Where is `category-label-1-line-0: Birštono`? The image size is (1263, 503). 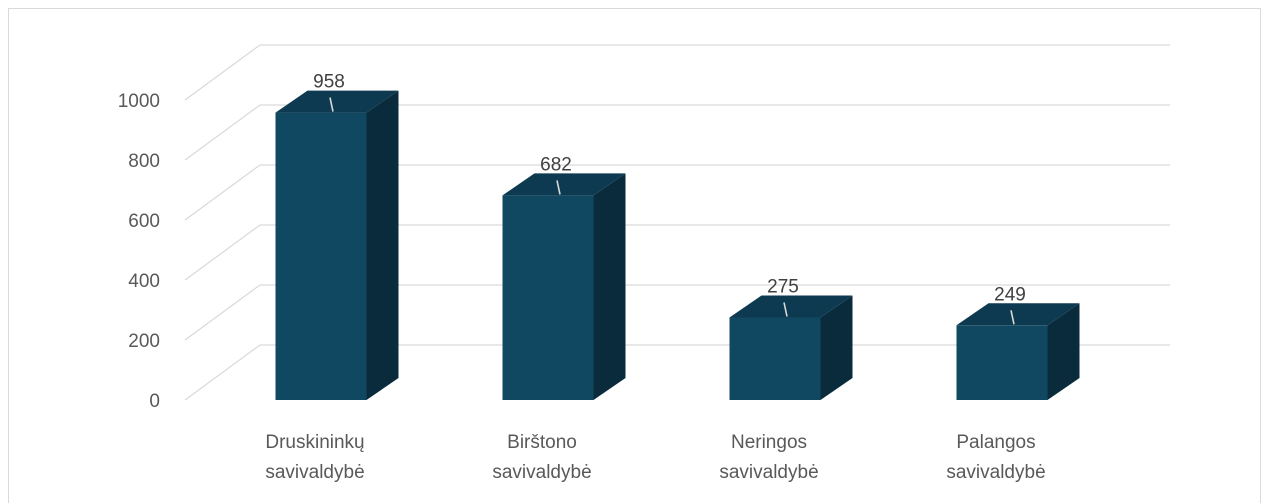 category-label-1-line-0: Birštono is located at coordinates (542, 442).